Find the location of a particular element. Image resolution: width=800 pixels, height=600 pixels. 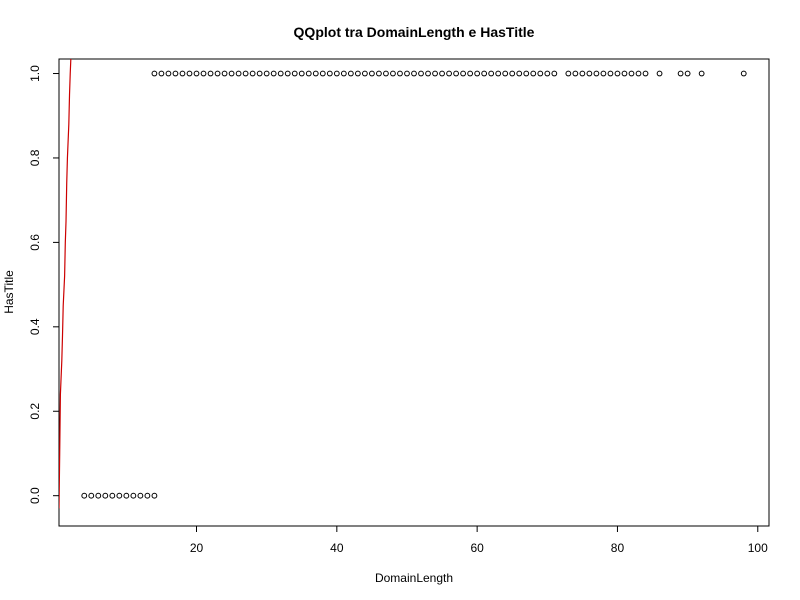

y-tick-label: 1.0 is located at coordinates (35, 73).